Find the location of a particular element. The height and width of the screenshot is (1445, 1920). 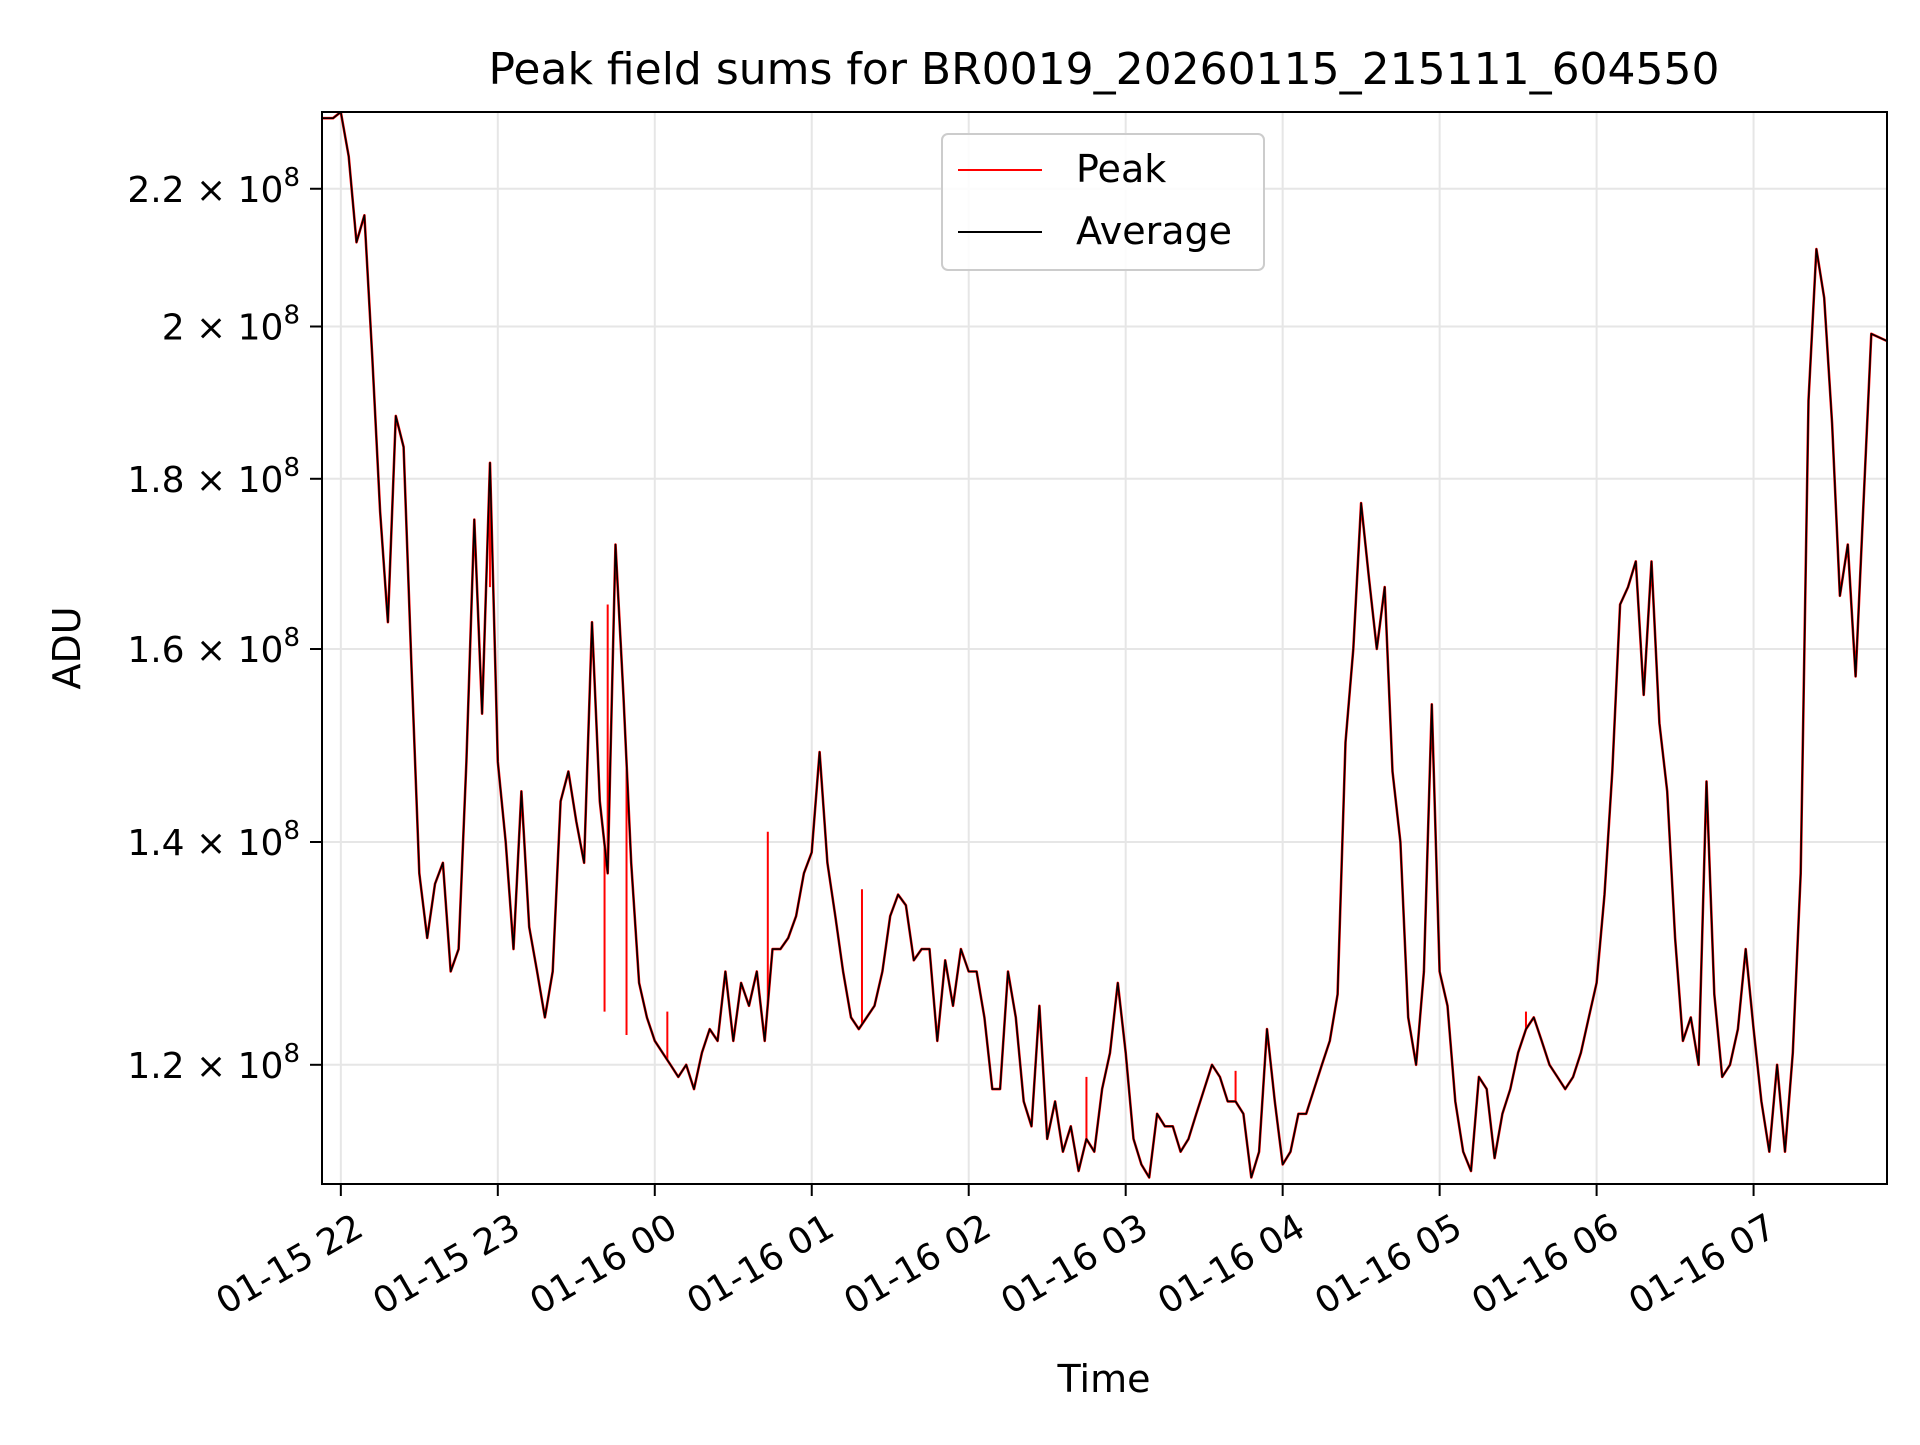

legend: Peak Average is located at coordinates (1103, 202).